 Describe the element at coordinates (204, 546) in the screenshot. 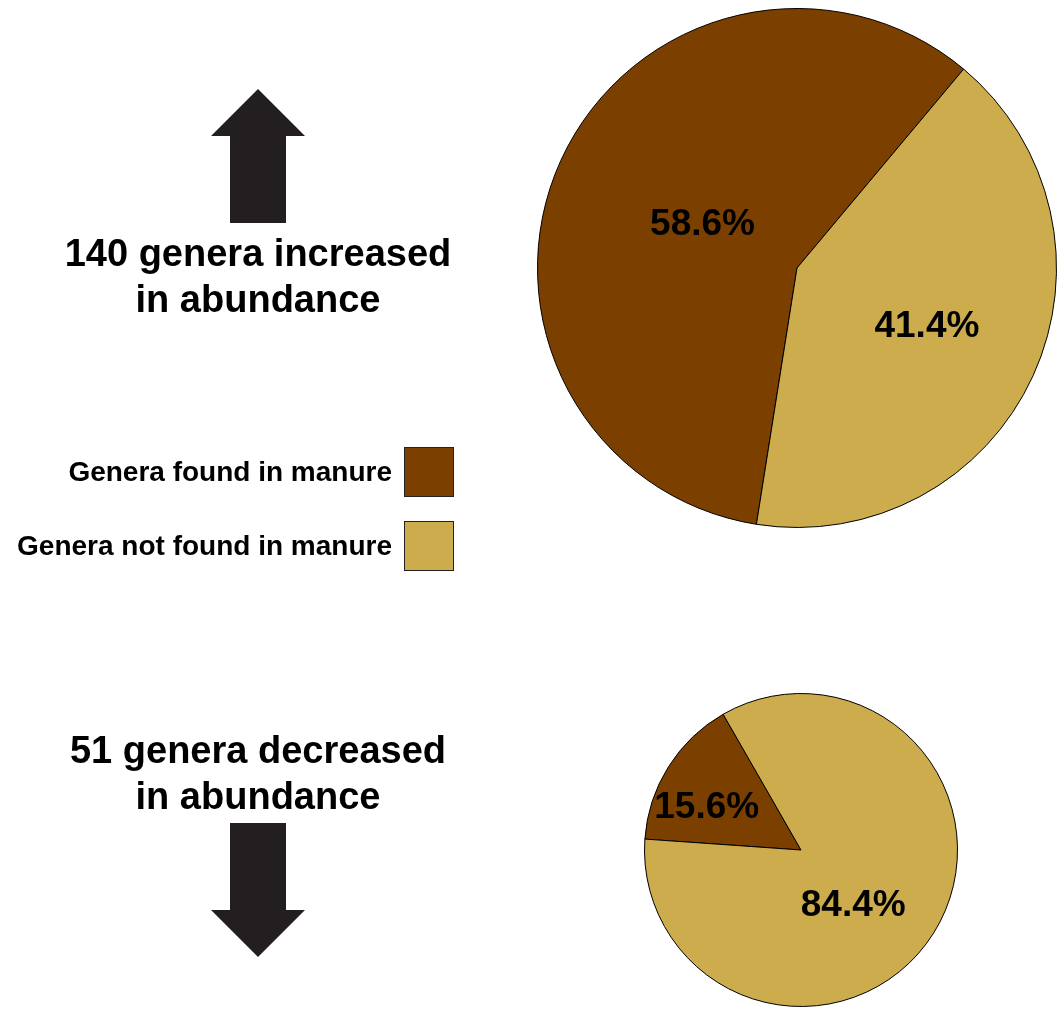

I see `legend-label: Genera not found in manure` at that location.